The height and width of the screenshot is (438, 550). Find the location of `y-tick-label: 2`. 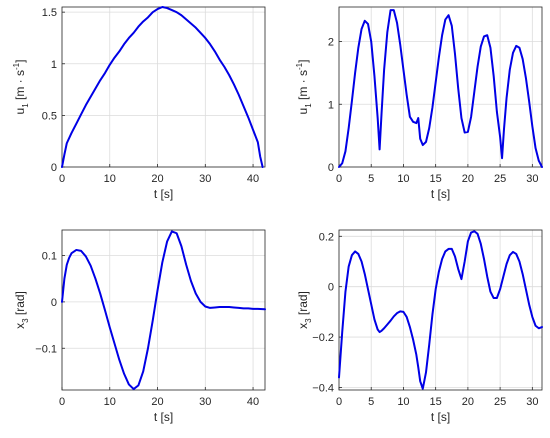

y-tick-label: 2 is located at coordinates (331, 43).